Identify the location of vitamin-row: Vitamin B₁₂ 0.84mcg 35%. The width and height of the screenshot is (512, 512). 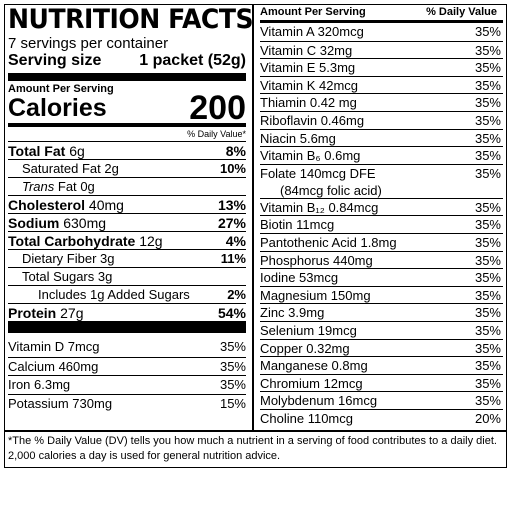
(381, 206).